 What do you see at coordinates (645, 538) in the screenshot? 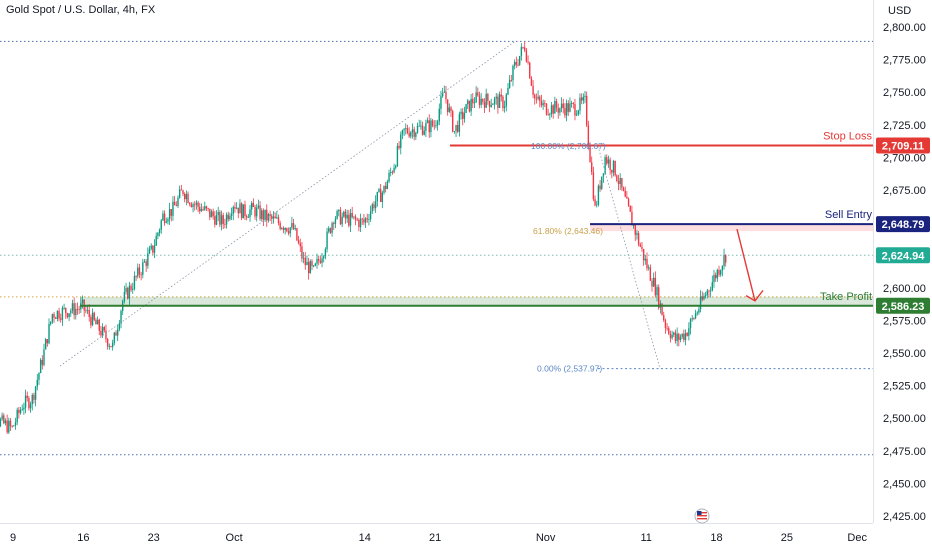
I see `x-tick-label: 11` at bounding box center [645, 538].